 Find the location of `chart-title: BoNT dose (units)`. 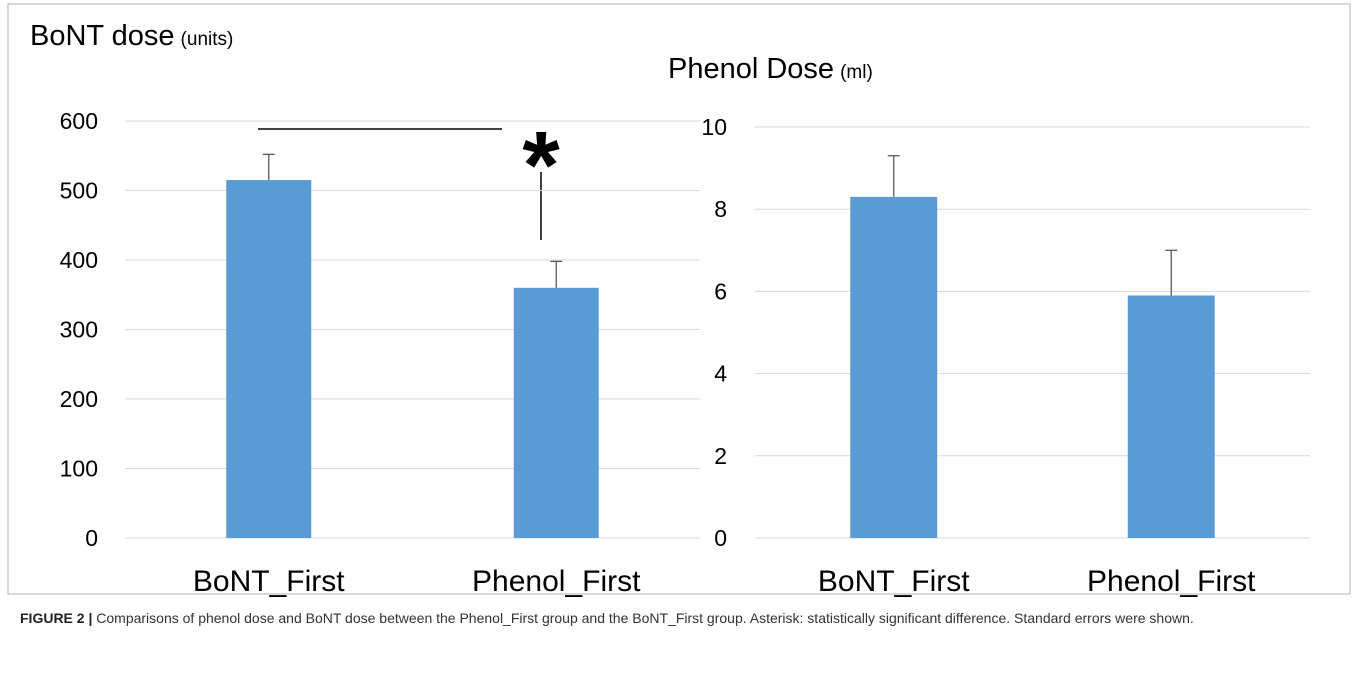

chart-title: BoNT dose (units) is located at coordinates (131, 36).